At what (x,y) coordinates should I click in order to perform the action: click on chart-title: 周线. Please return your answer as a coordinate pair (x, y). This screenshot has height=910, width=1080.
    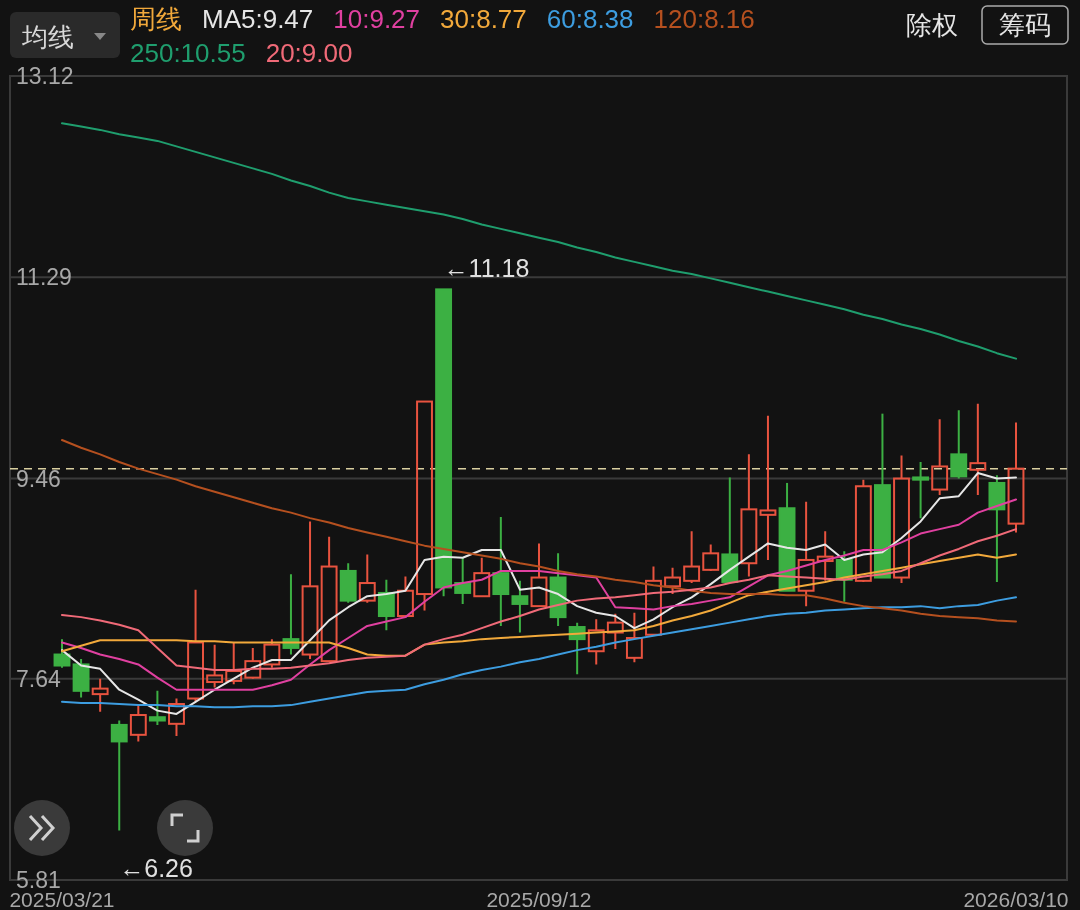
    Looking at the image, I should click on (156, 19).